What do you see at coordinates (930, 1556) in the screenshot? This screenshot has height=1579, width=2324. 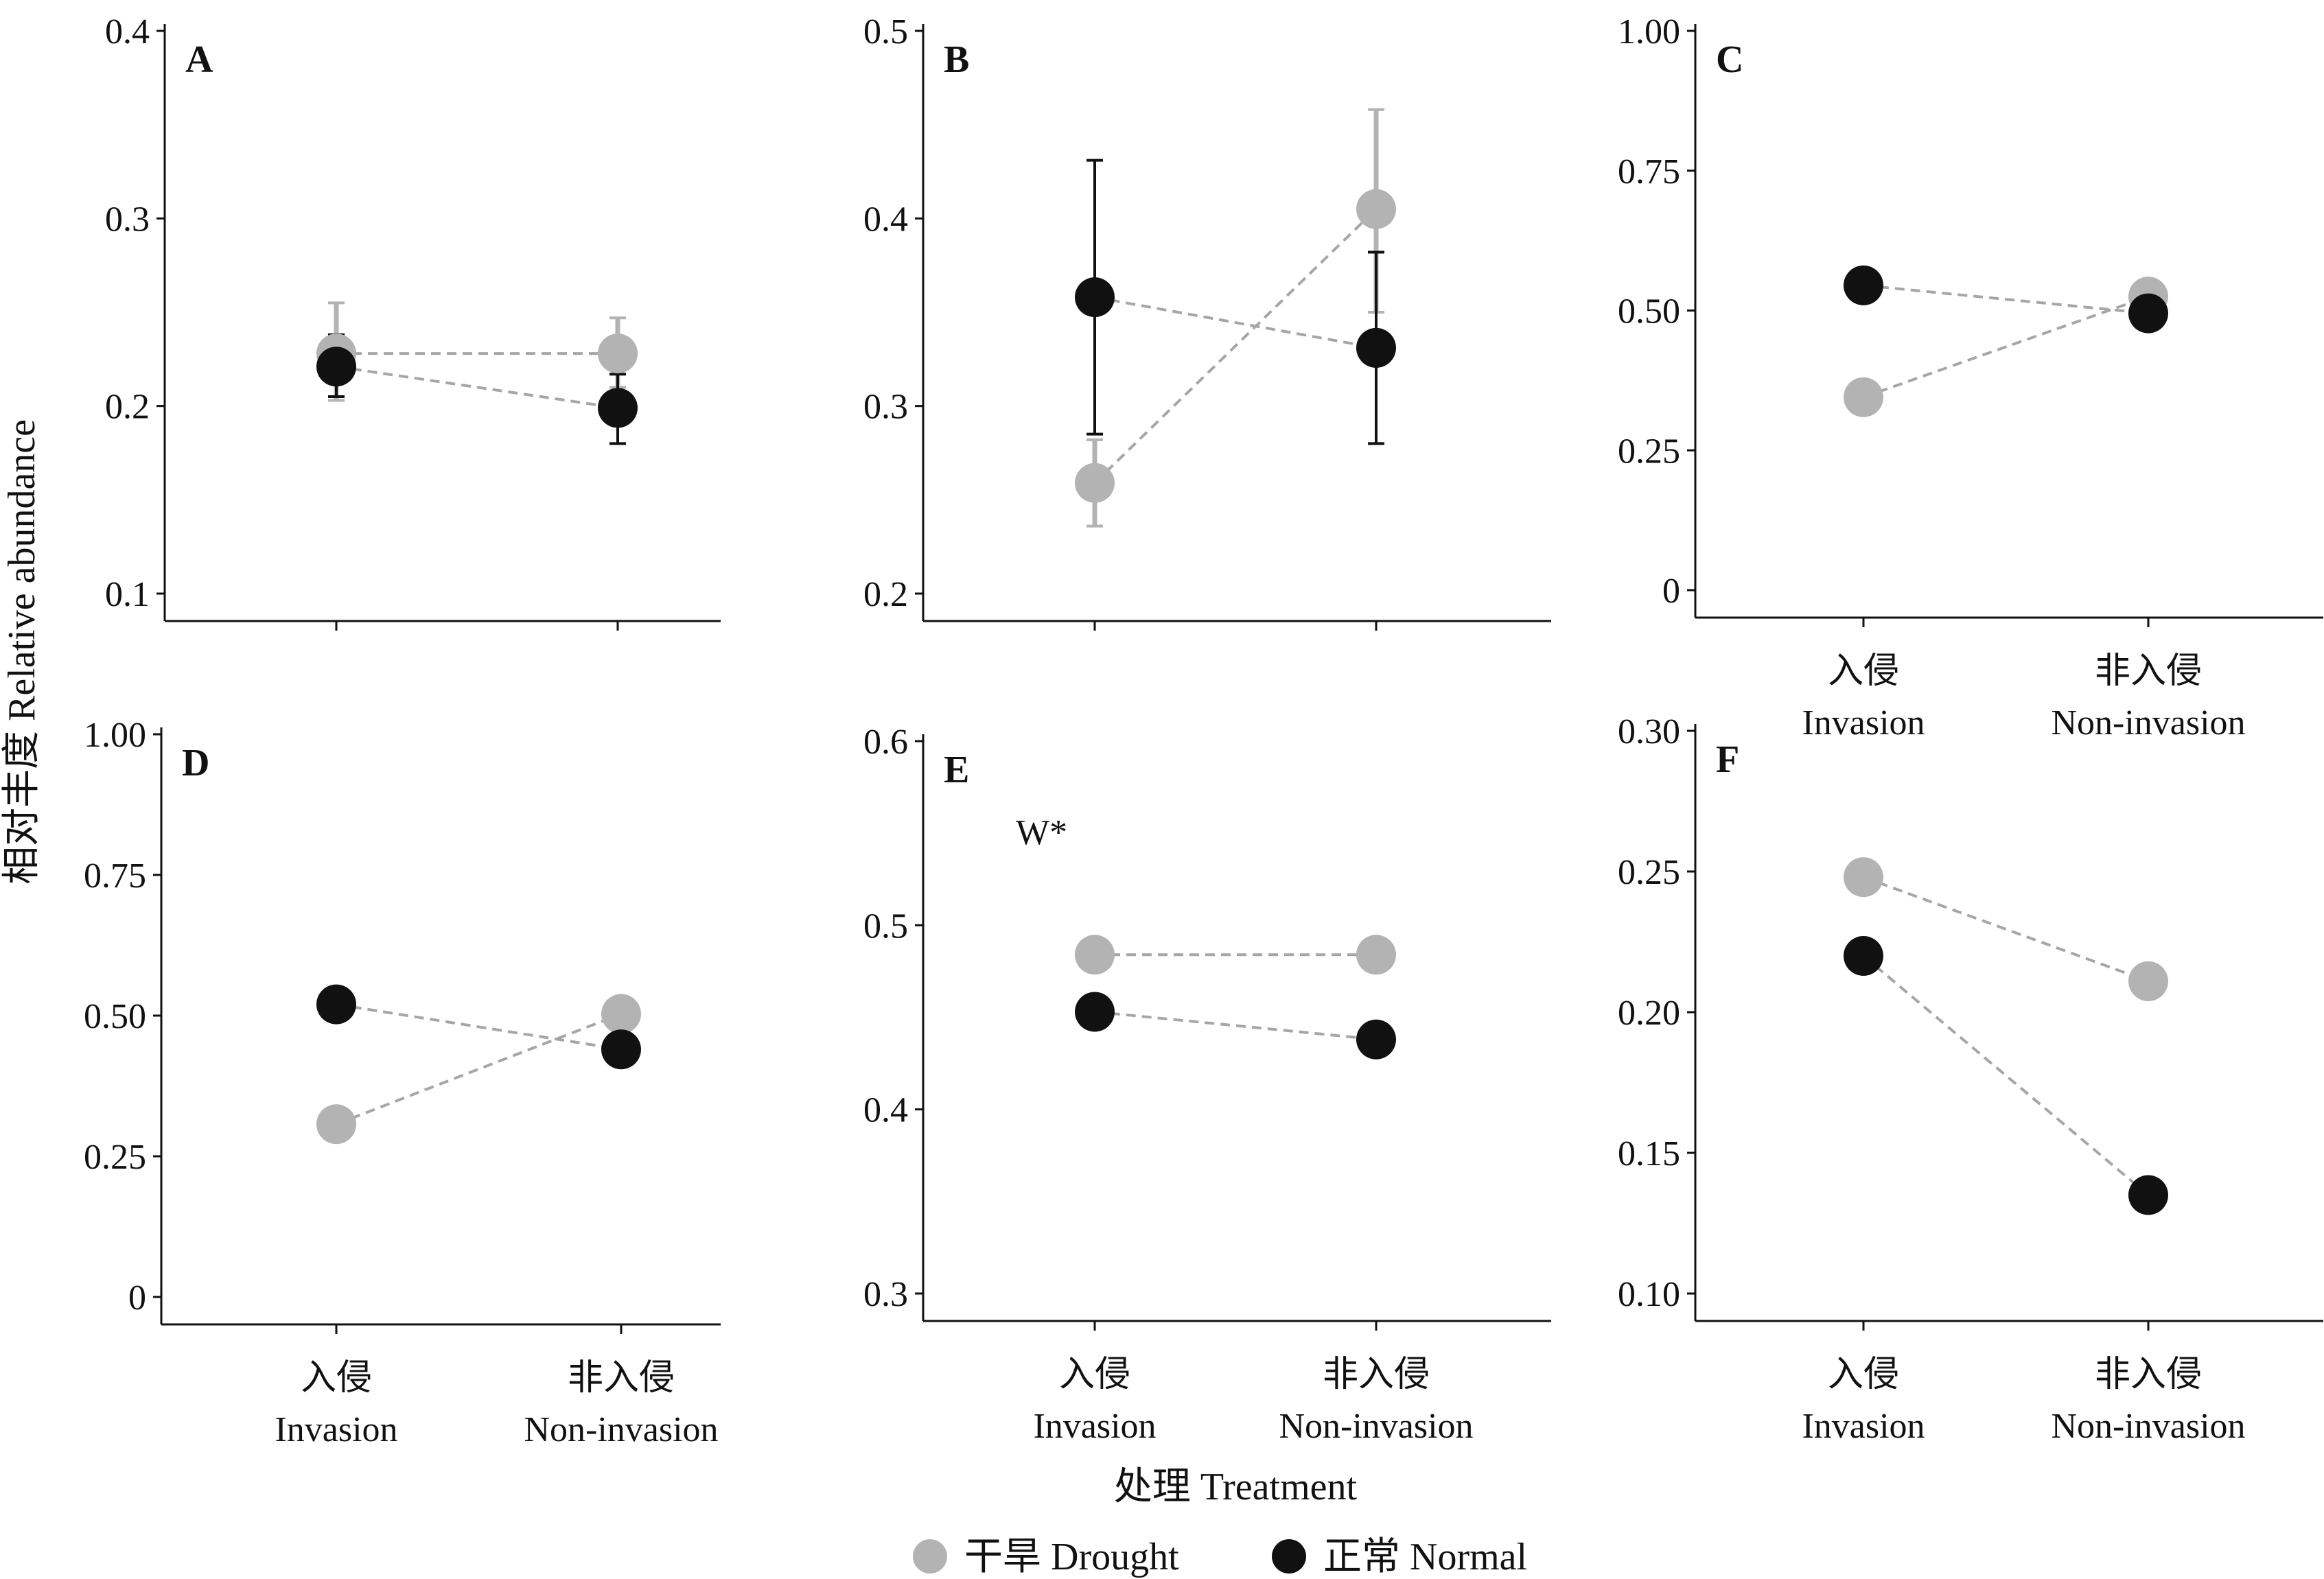 I see `legend-drought-marker` at bounding box center [930, 1556].